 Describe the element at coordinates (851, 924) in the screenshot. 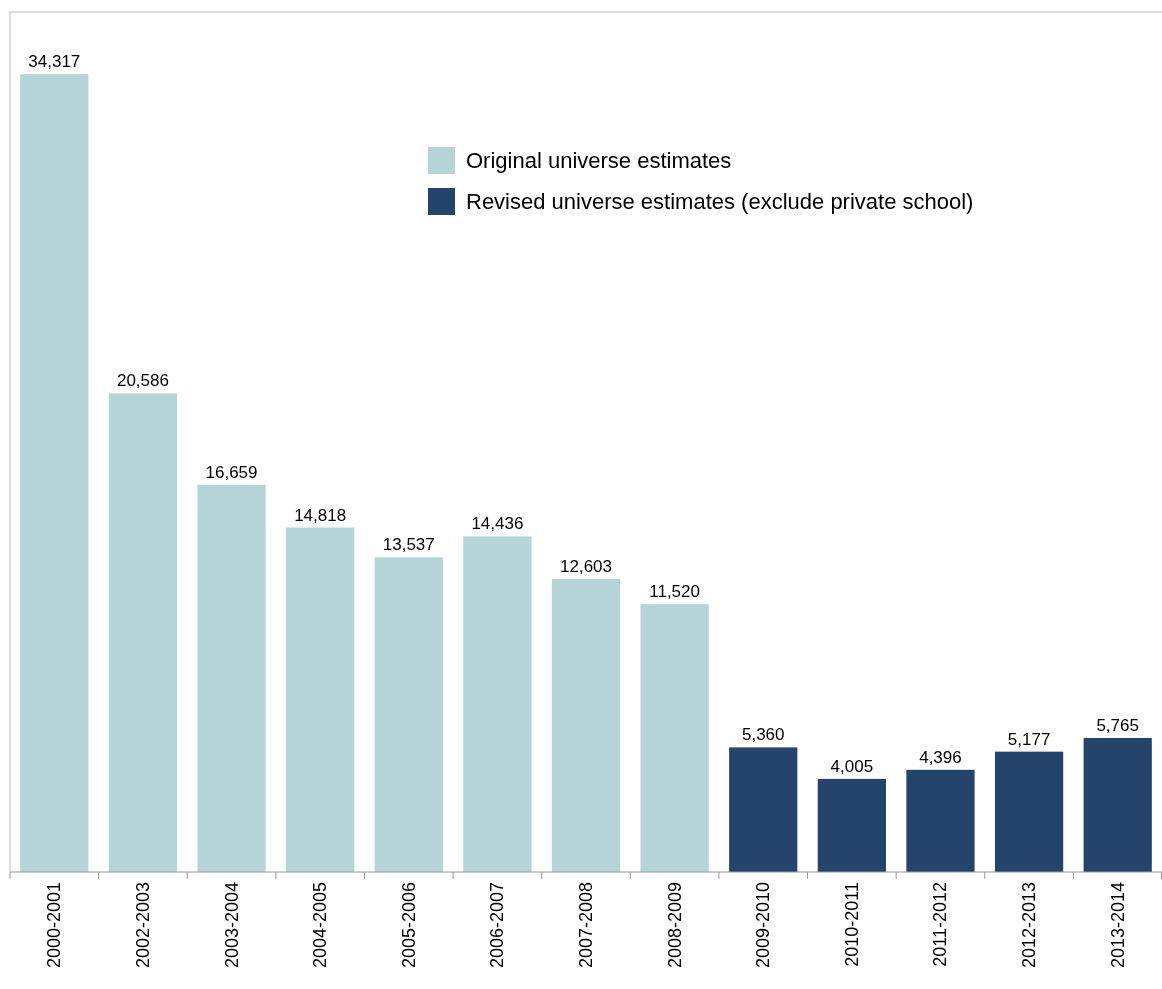

I see `x-tick-label: 2010-2011` at that location.